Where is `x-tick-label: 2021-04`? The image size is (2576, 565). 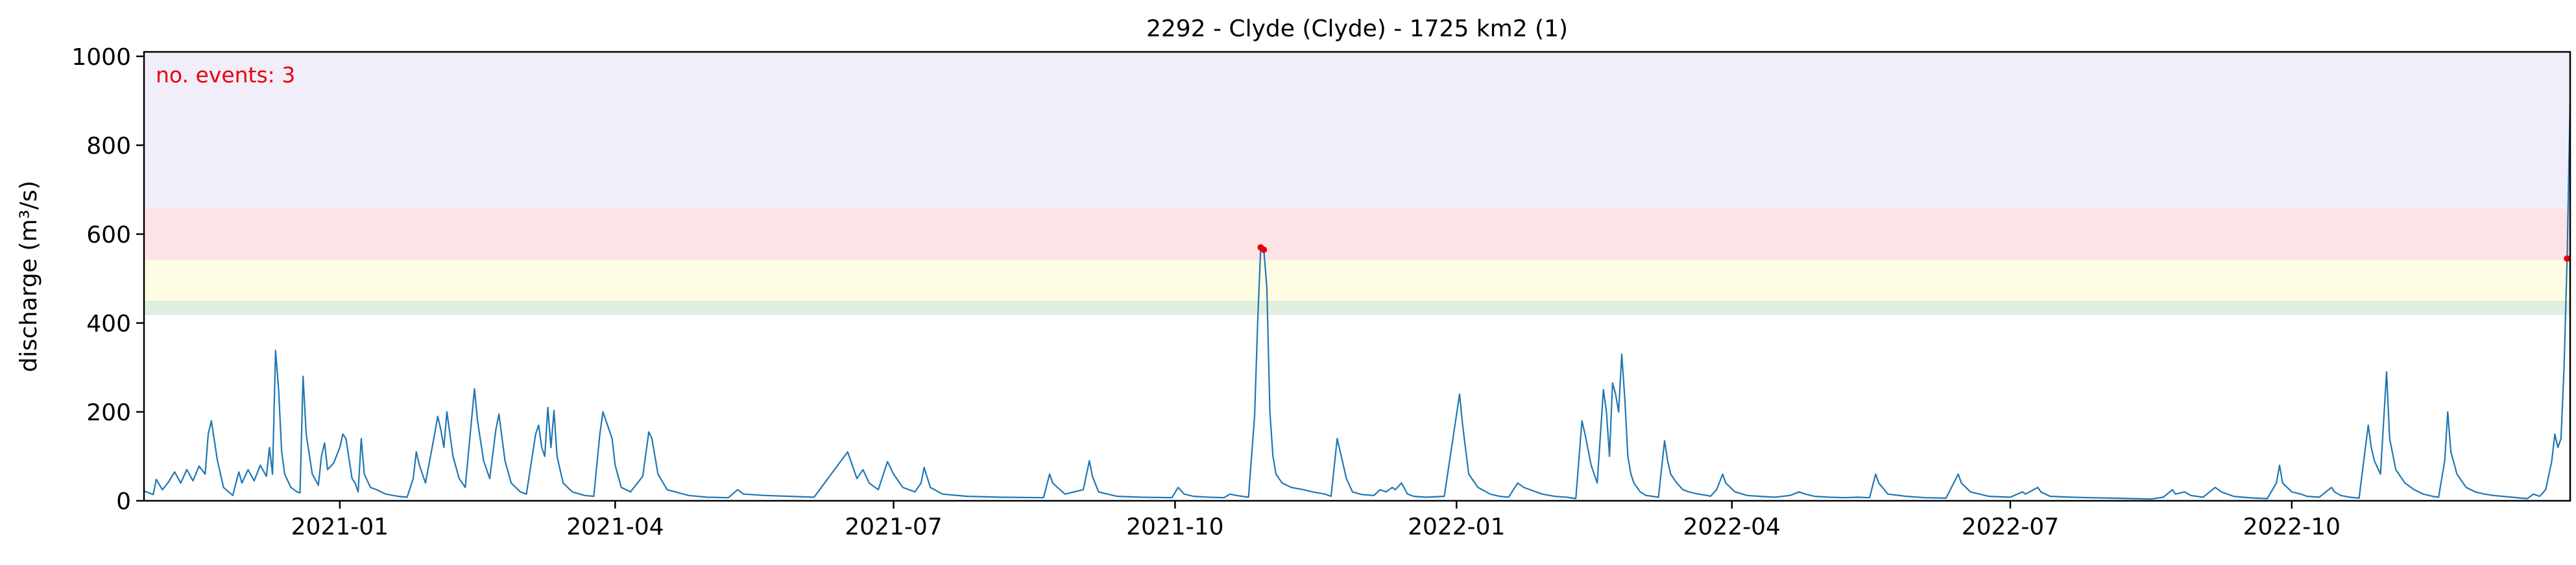 x-tick-label: 2021-04 is located at coordinates (615, 527).